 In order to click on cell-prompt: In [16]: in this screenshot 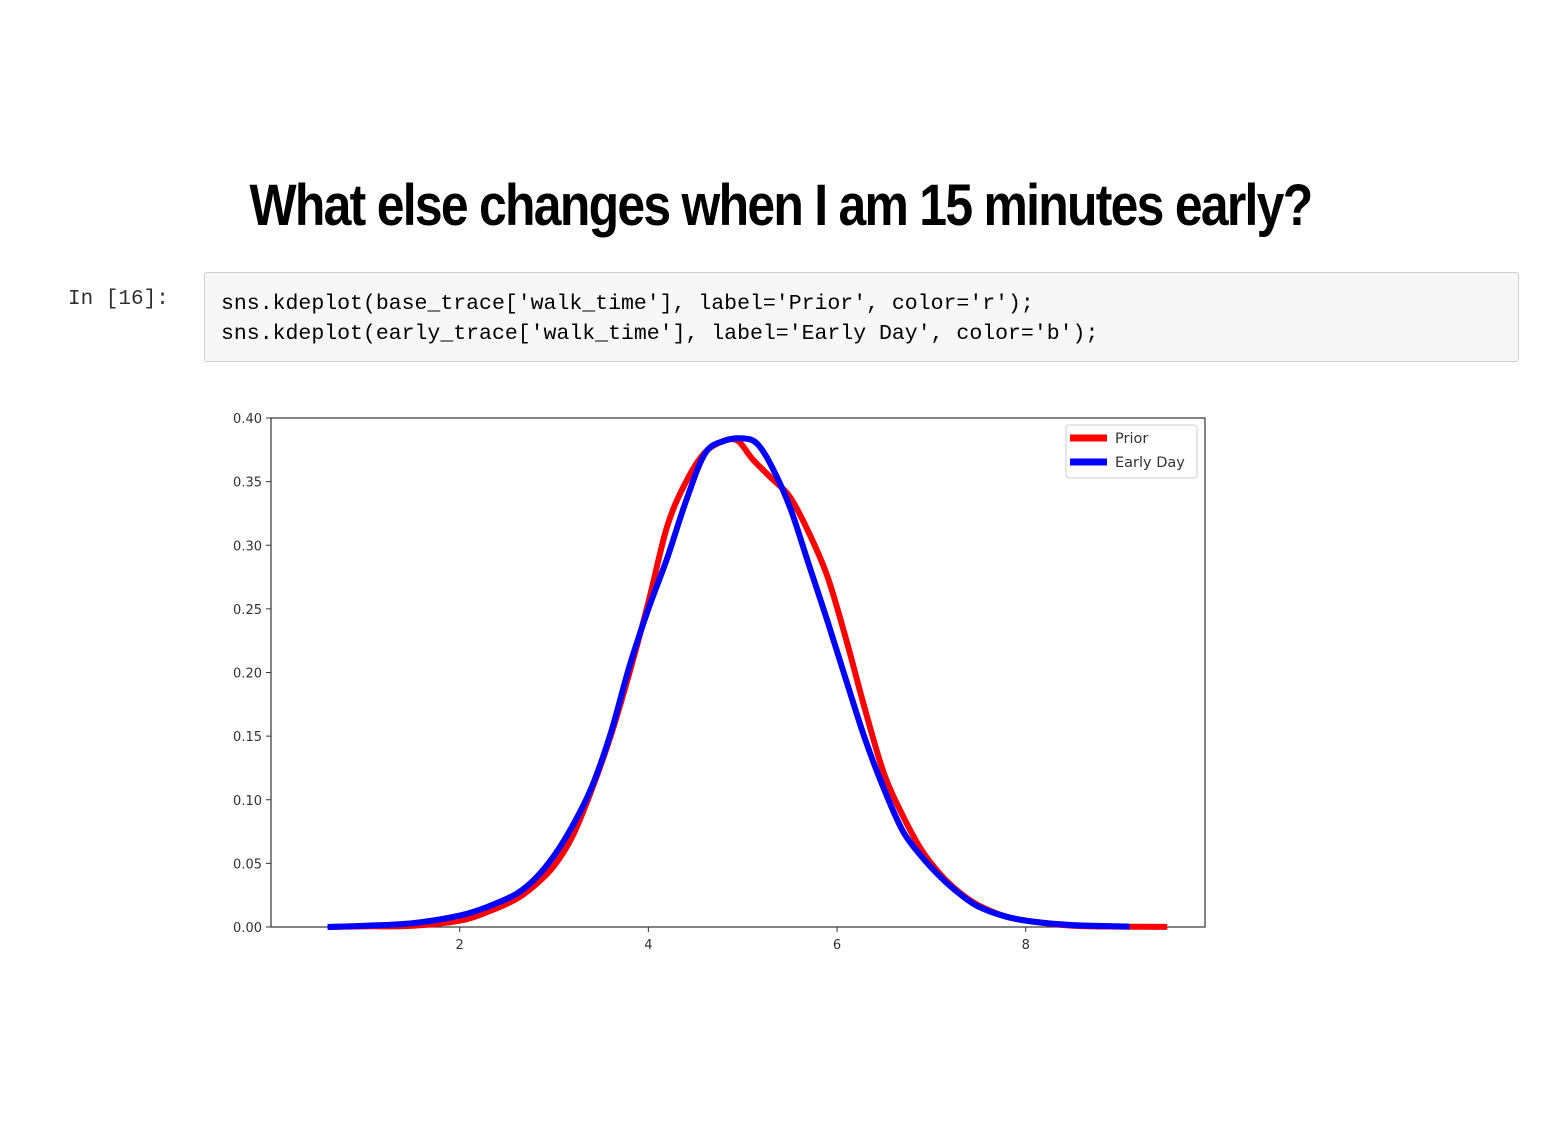, I will do `click(118, 299)`.